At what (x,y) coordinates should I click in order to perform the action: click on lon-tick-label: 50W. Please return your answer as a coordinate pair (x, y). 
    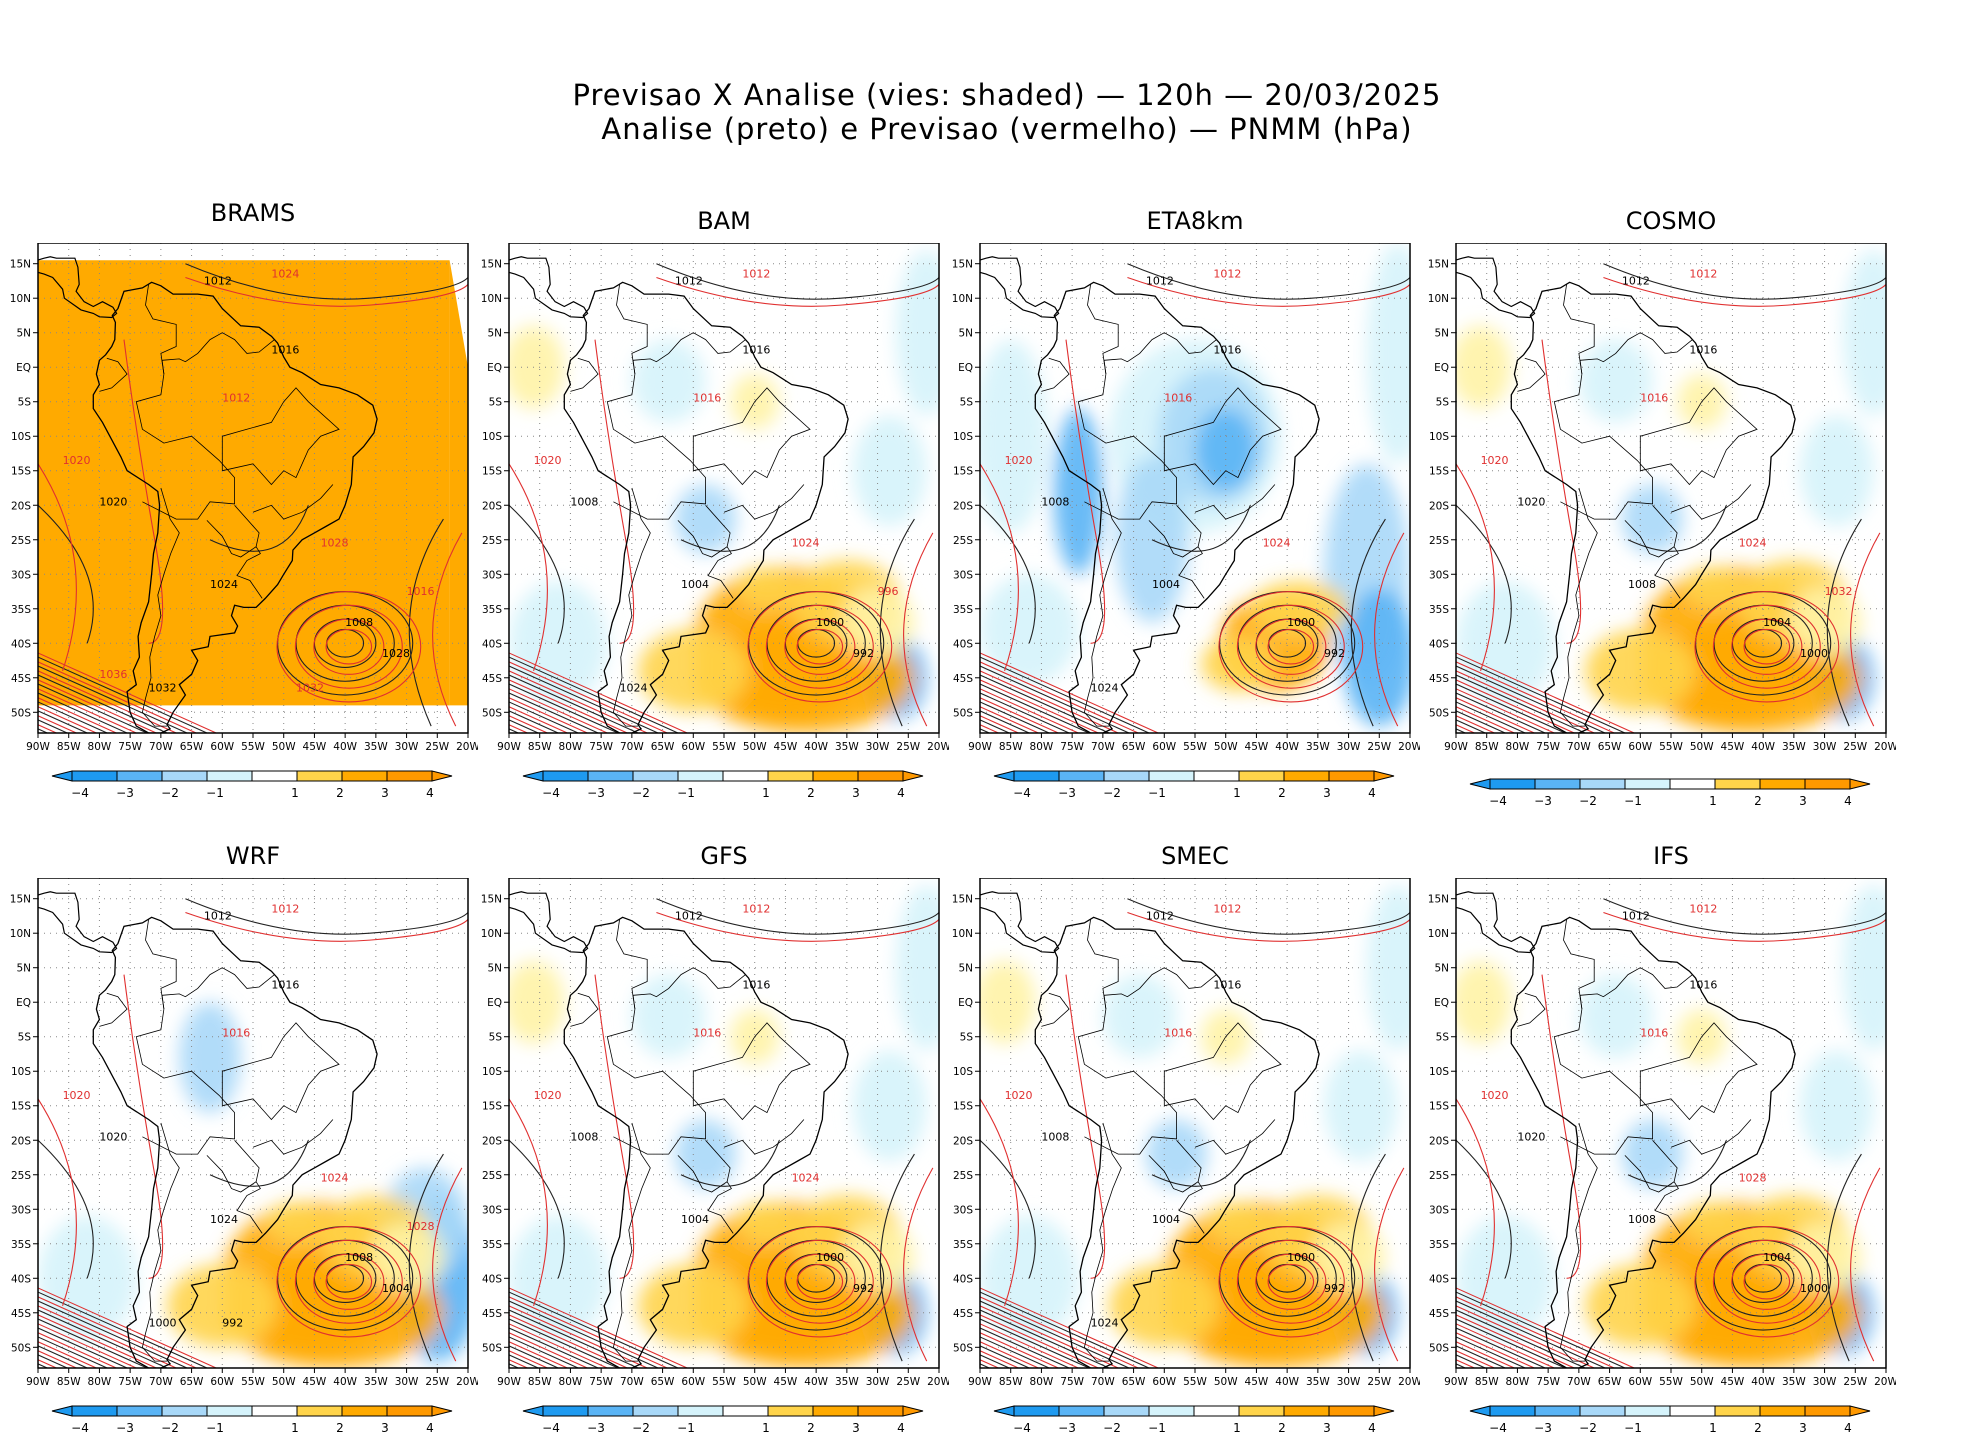
    Looking at the image, I should click on (755, 747).